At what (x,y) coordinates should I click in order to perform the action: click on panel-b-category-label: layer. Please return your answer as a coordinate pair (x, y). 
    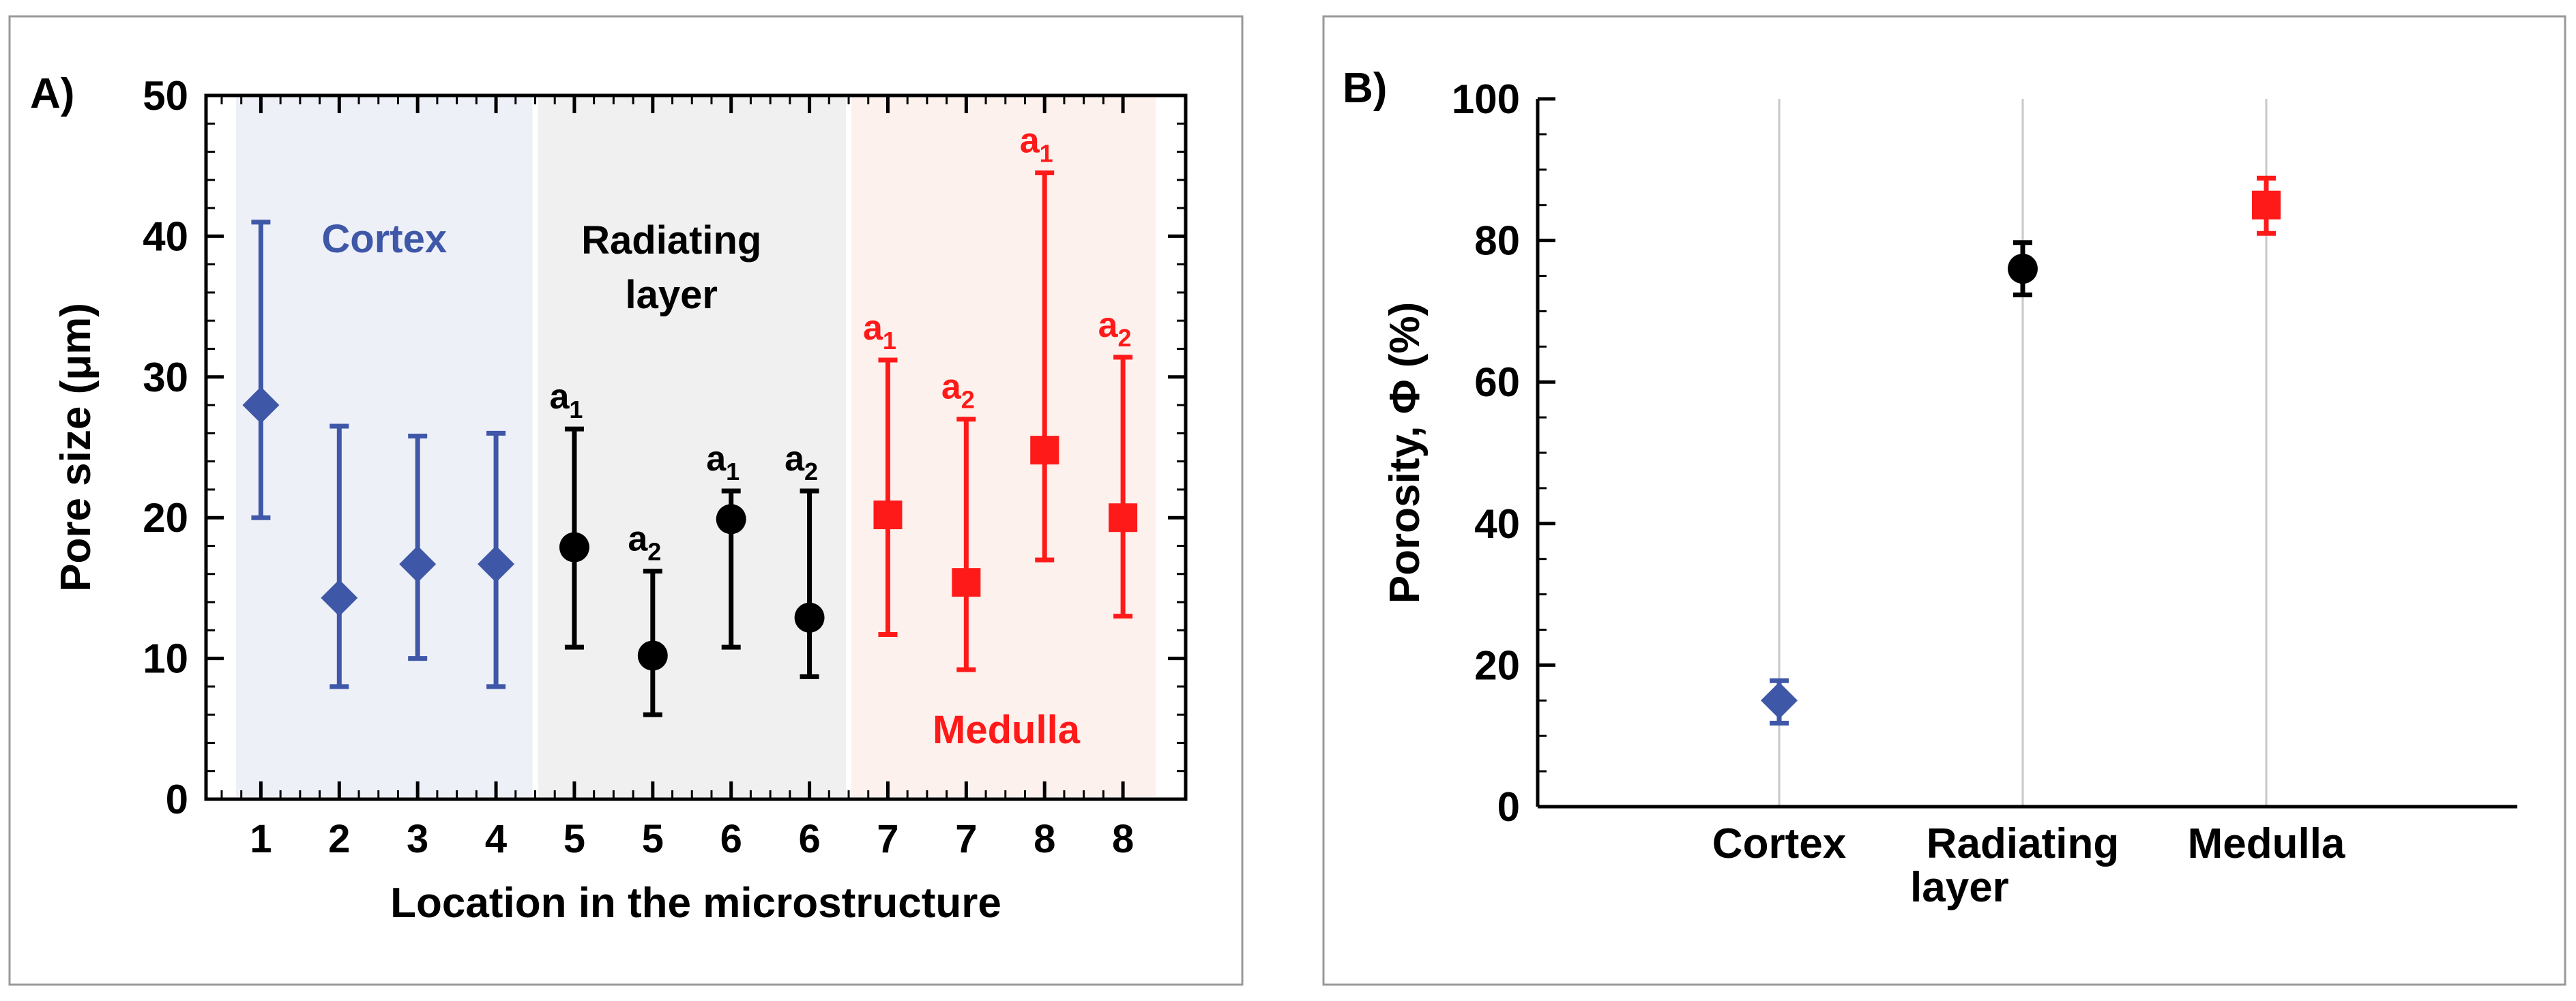
    Looking at the image, I should click on (1959, 887).